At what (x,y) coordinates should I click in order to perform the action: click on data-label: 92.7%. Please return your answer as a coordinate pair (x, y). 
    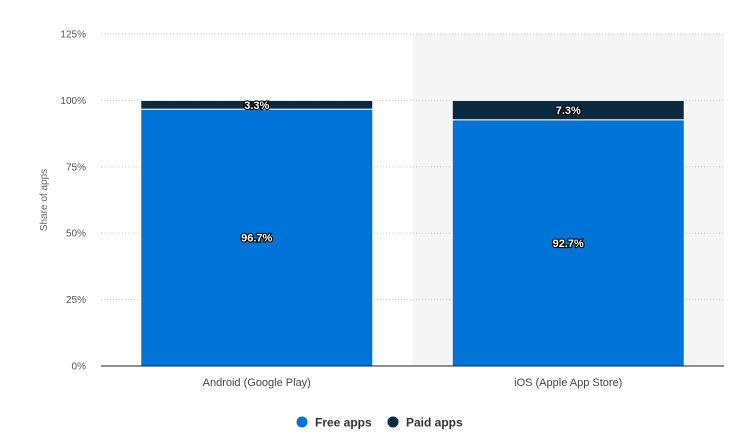
    Looking at the image, I should click on (568, 244).